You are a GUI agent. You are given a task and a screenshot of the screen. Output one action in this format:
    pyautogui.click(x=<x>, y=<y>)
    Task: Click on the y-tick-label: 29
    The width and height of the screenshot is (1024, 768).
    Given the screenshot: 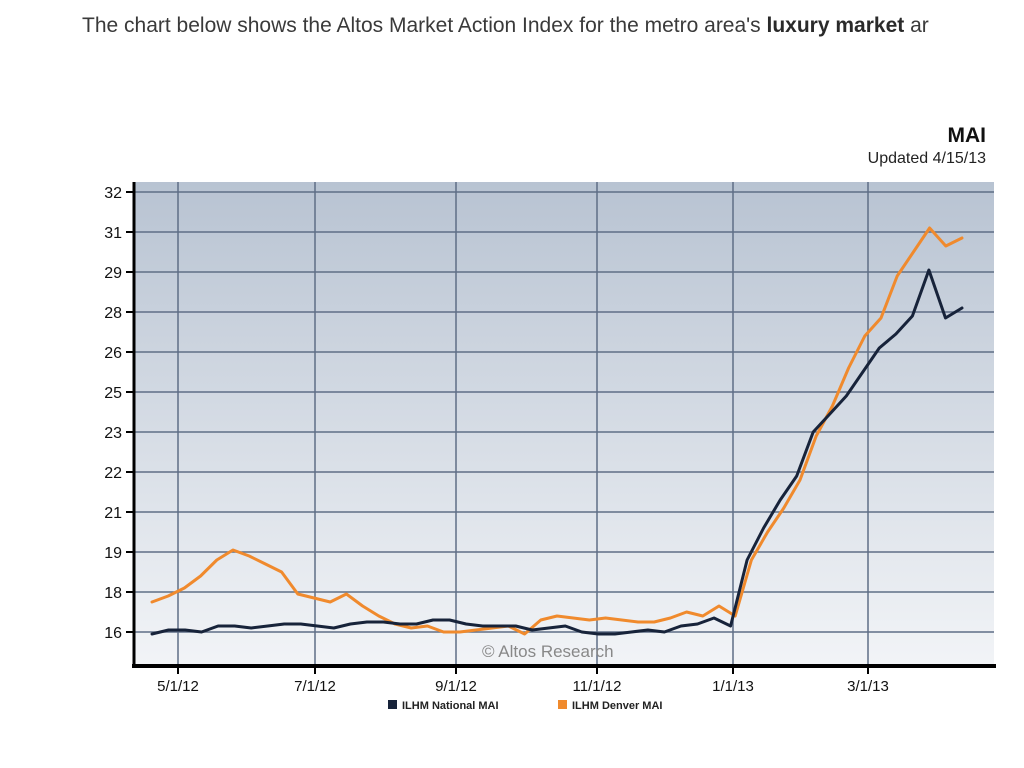 What is the action you would take?
    pyautogui.click(x=113, y=273)
    